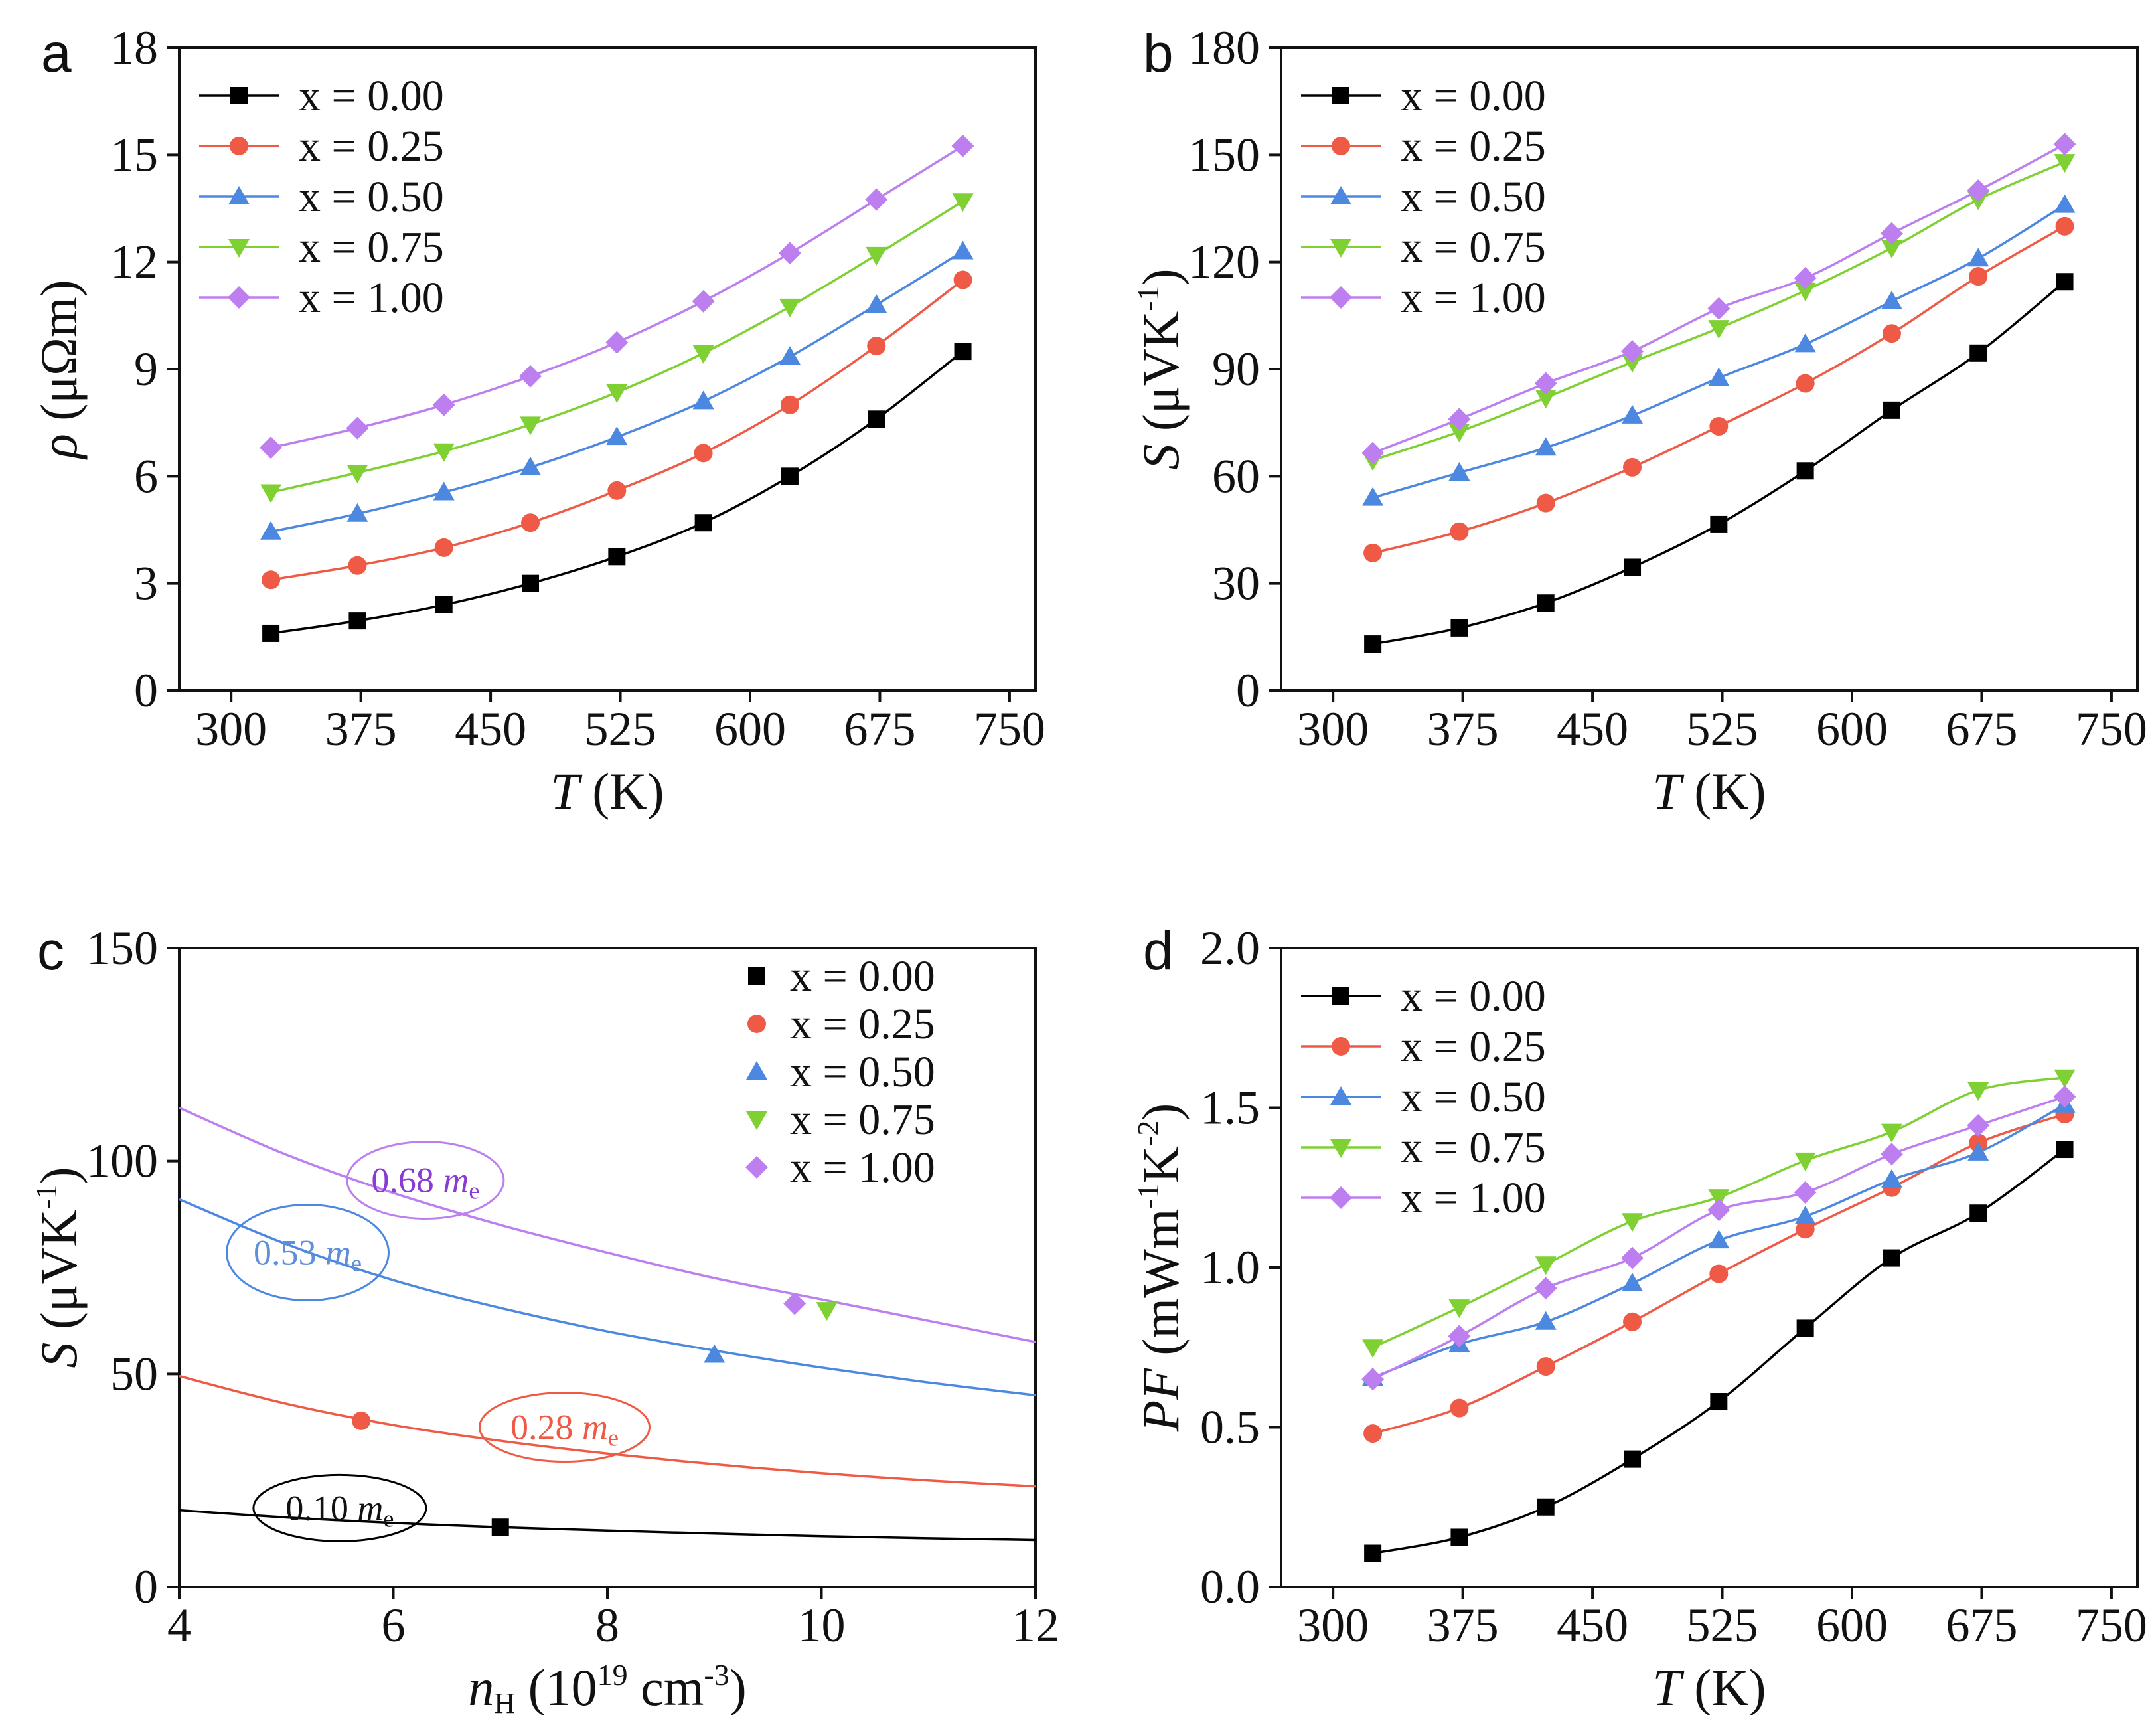 The height and width of the screenshot is (1715, 2156). I want to click on x-tick-label: 12, so click(1036, 1625).